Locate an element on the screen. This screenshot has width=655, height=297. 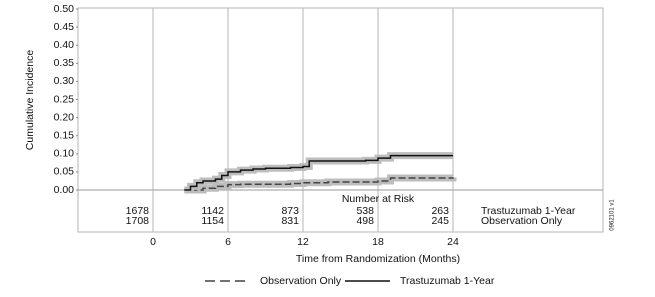
risk-count: 538 is located at coordinates (365, 211).